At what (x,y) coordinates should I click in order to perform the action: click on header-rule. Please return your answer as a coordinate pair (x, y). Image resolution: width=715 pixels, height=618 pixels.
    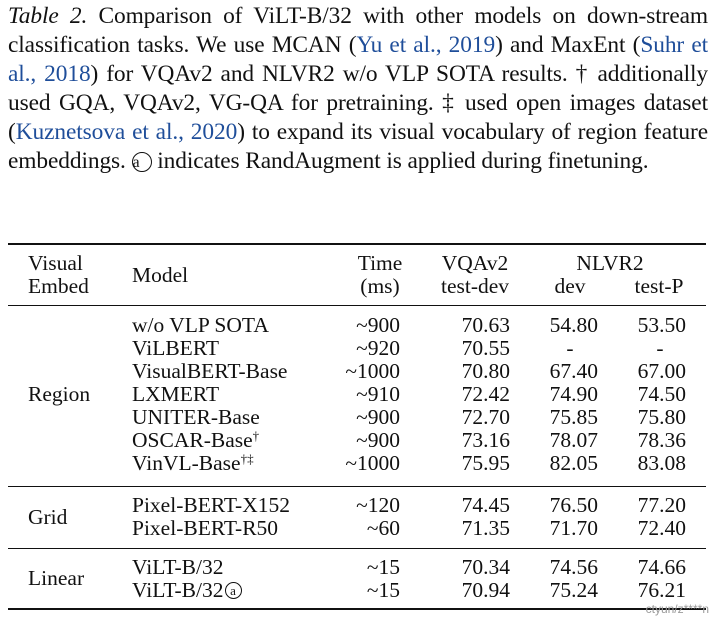
    Looking at the image, I should click on (357, 305).